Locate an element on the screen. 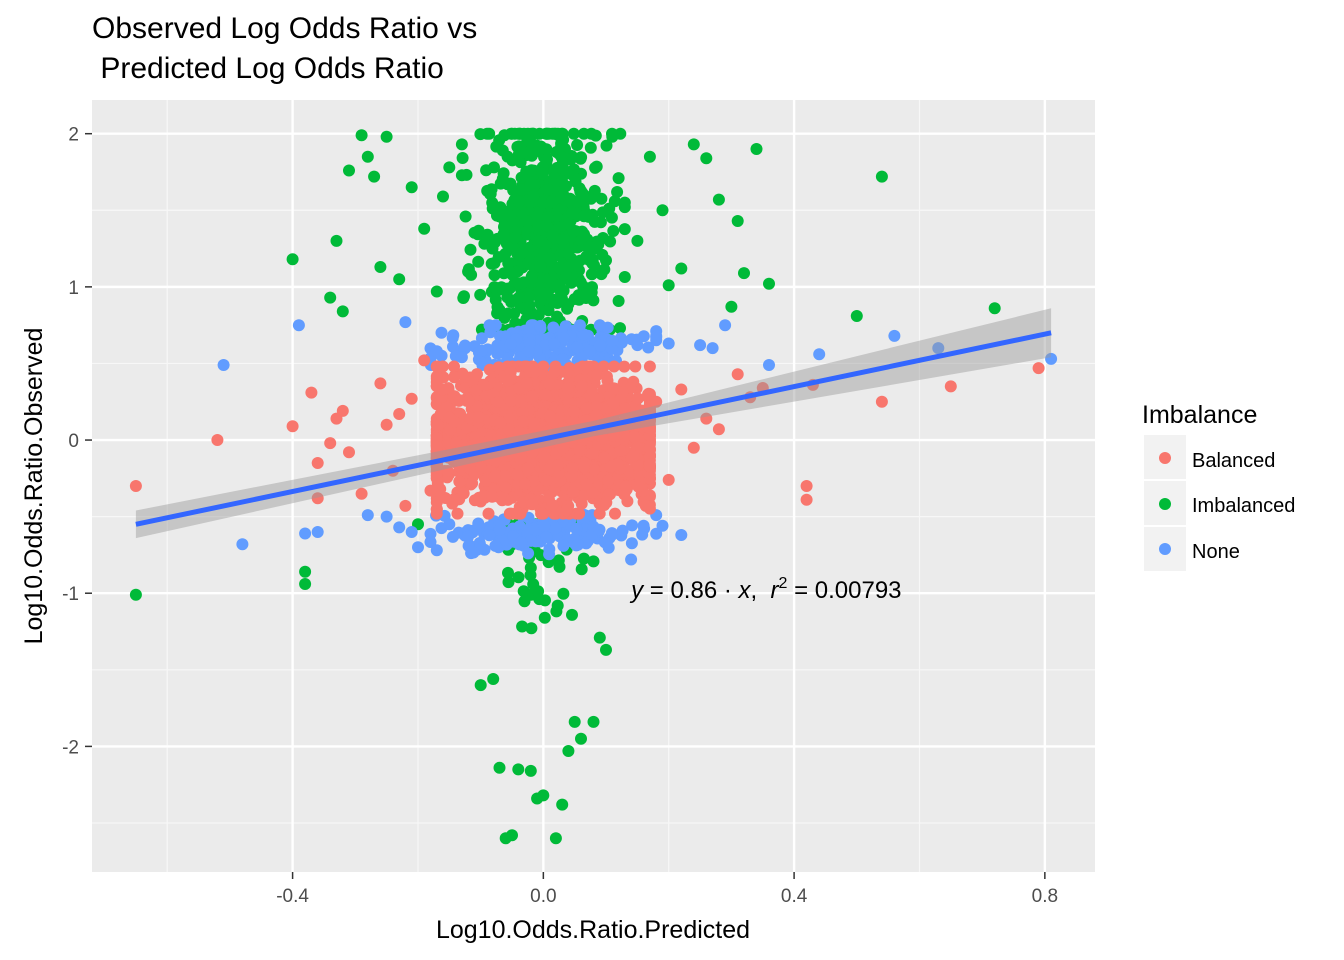  legend-label-none: None is located at coordinates (1216, 552).